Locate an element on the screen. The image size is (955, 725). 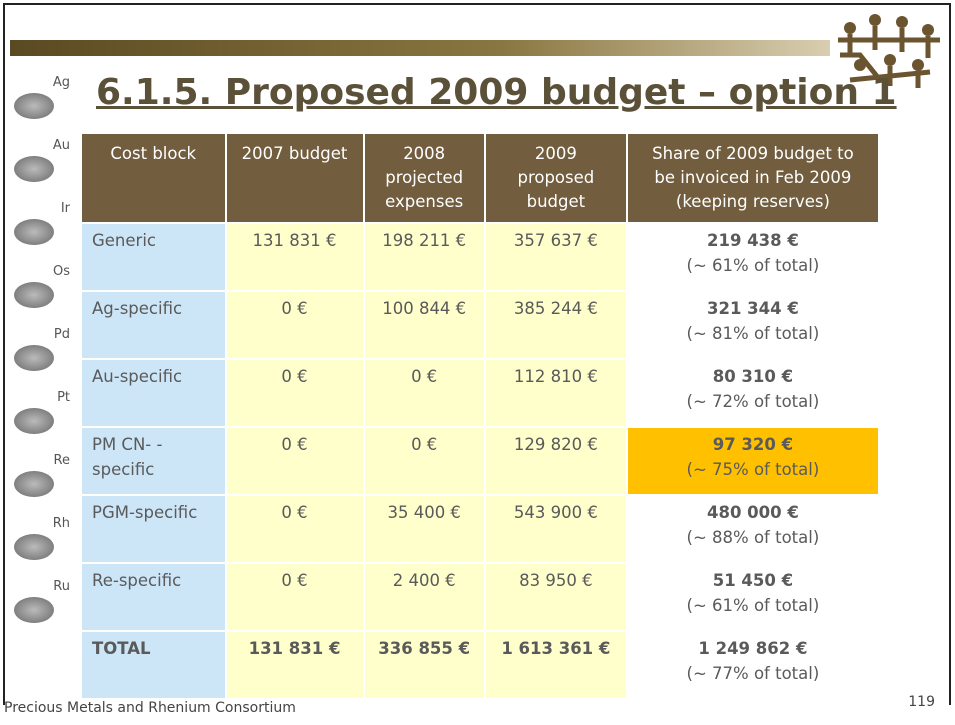
share-value: 480 000 € is located at coordinates (752, 512).